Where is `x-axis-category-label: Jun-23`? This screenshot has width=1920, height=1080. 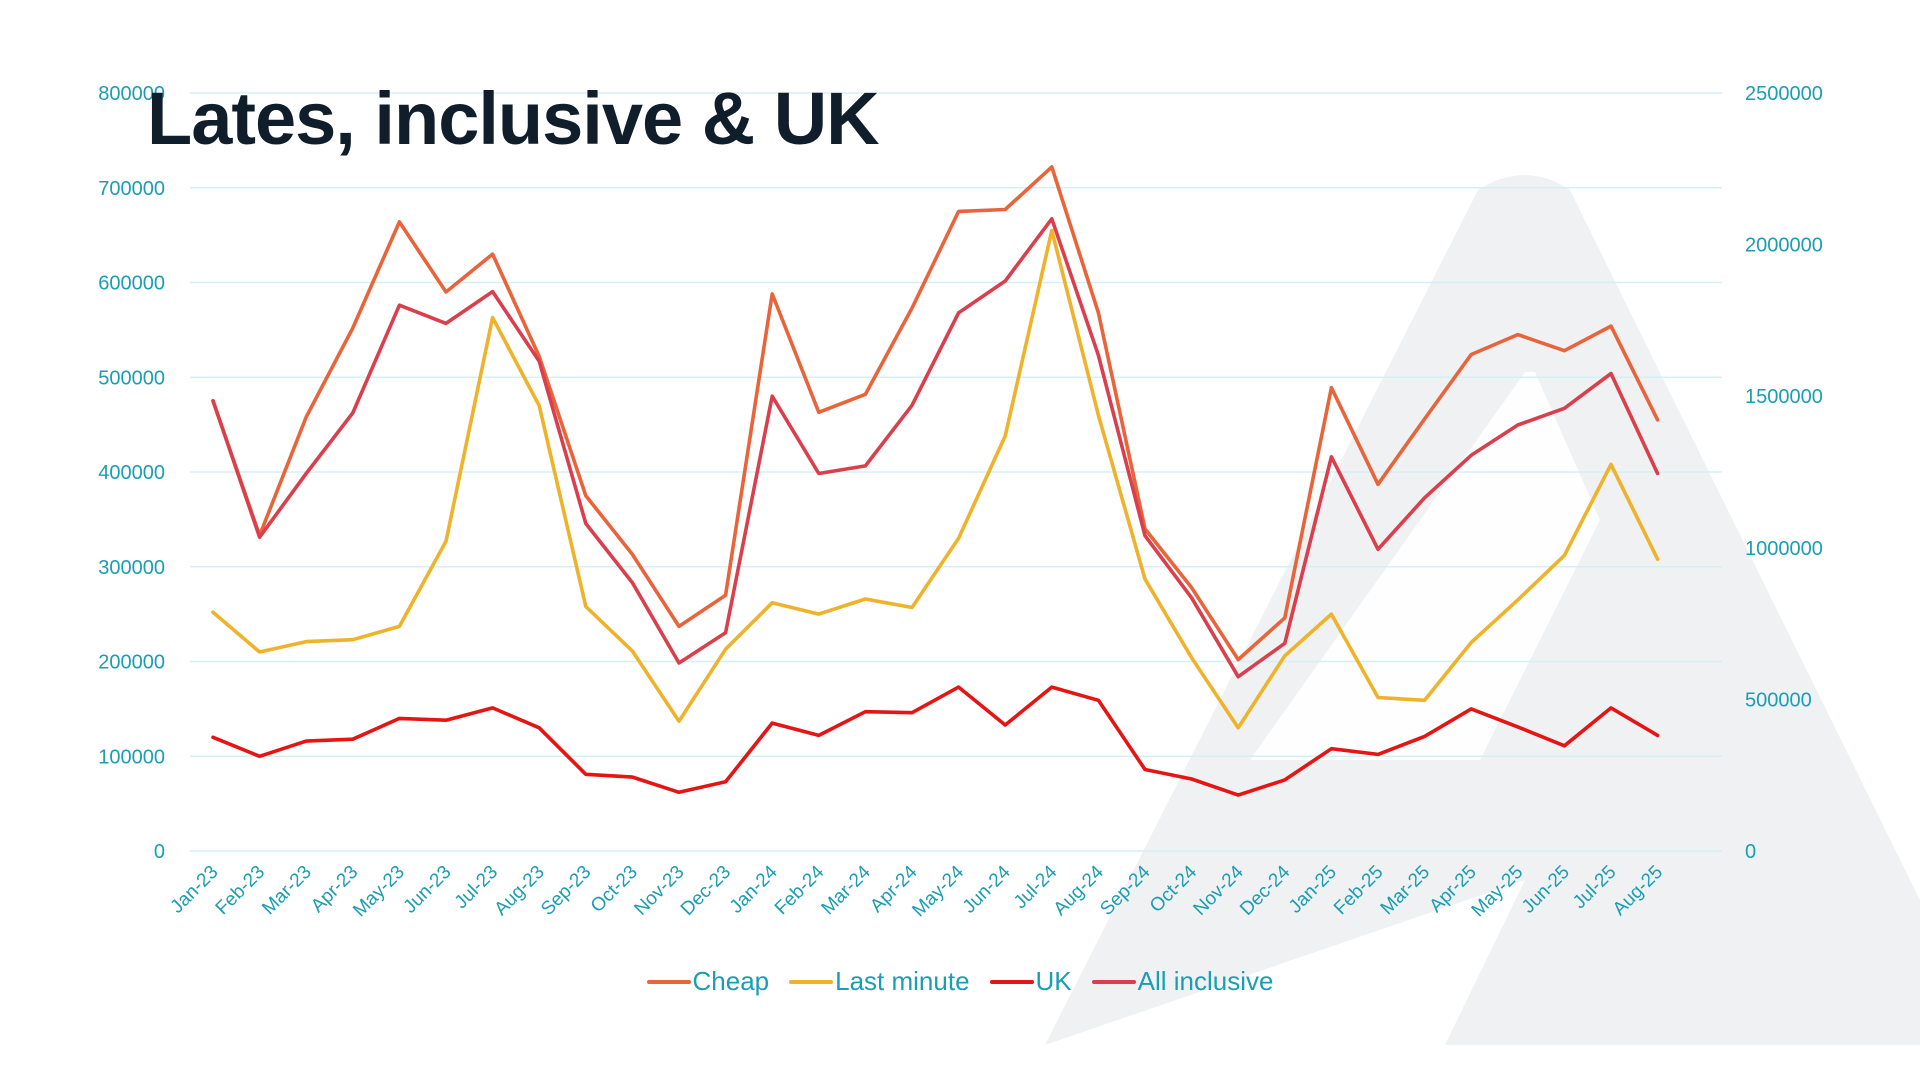 x-axis-category-label: Jun-23 is located at coordinates (428, 890).